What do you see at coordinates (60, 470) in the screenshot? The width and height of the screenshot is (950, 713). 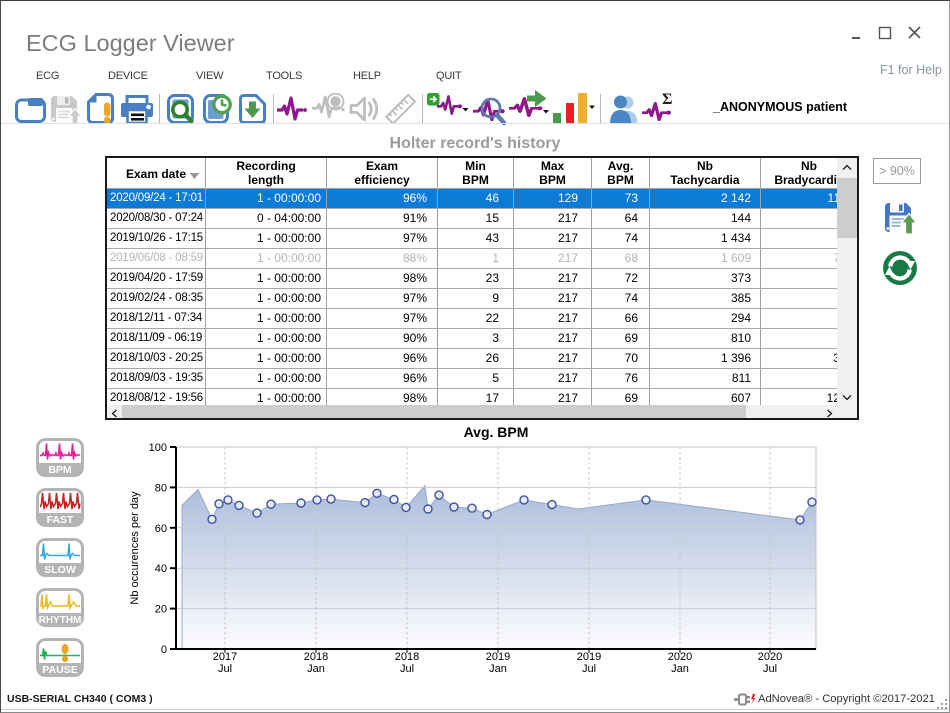 I see `svg-text: BPM` at bounding box center [60, 470].